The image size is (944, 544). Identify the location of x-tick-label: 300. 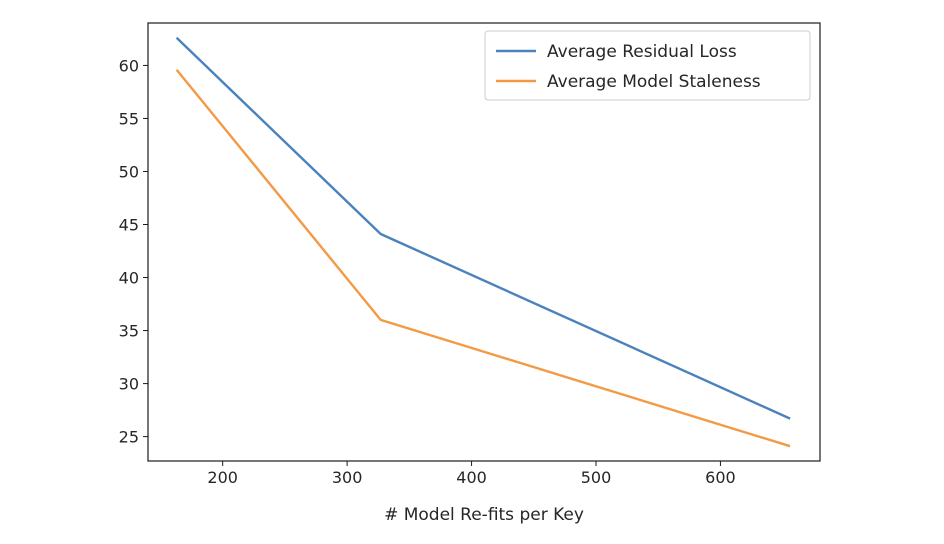
(347, 477).